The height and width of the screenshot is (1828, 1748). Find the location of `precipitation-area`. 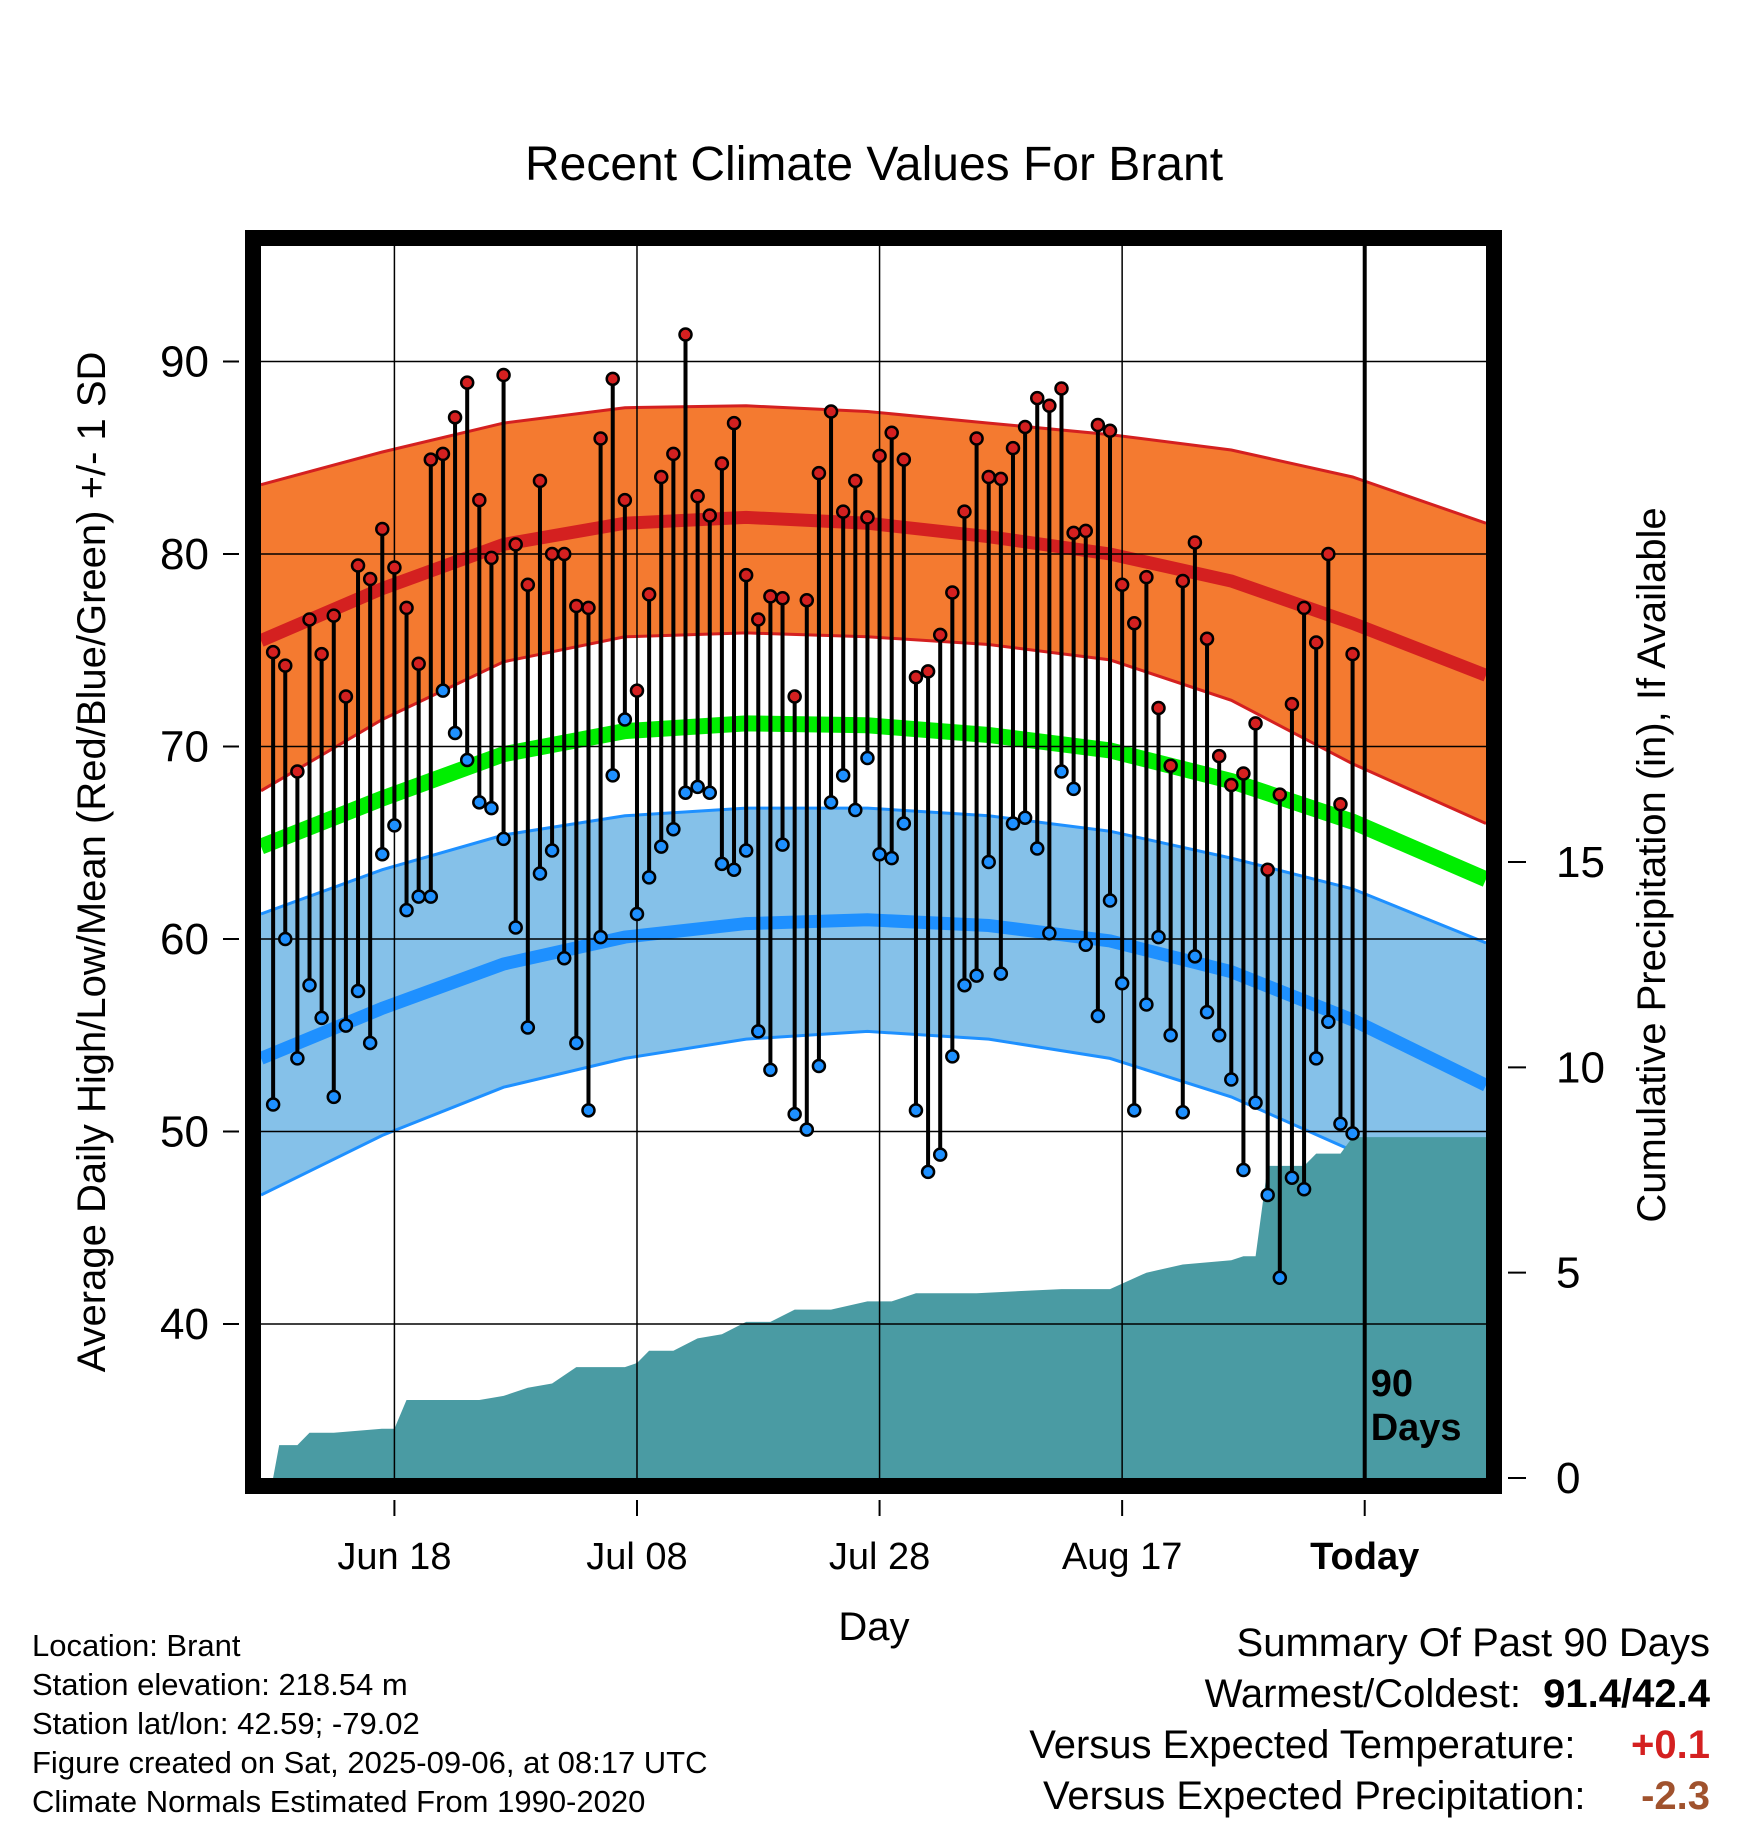

precipitation-area is located at coordinates (873, 1307).